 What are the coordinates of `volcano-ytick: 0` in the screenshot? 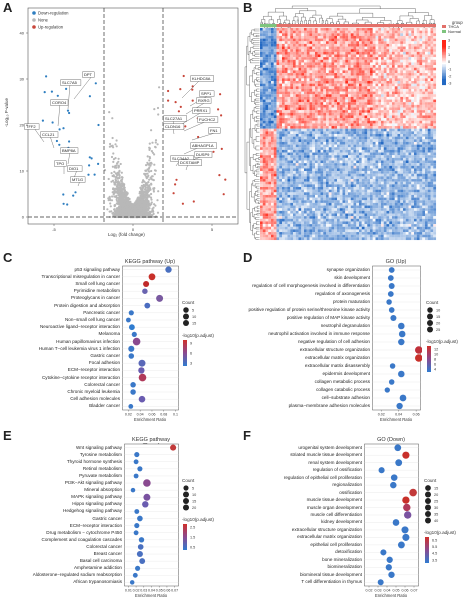 It's located at (23, 217).